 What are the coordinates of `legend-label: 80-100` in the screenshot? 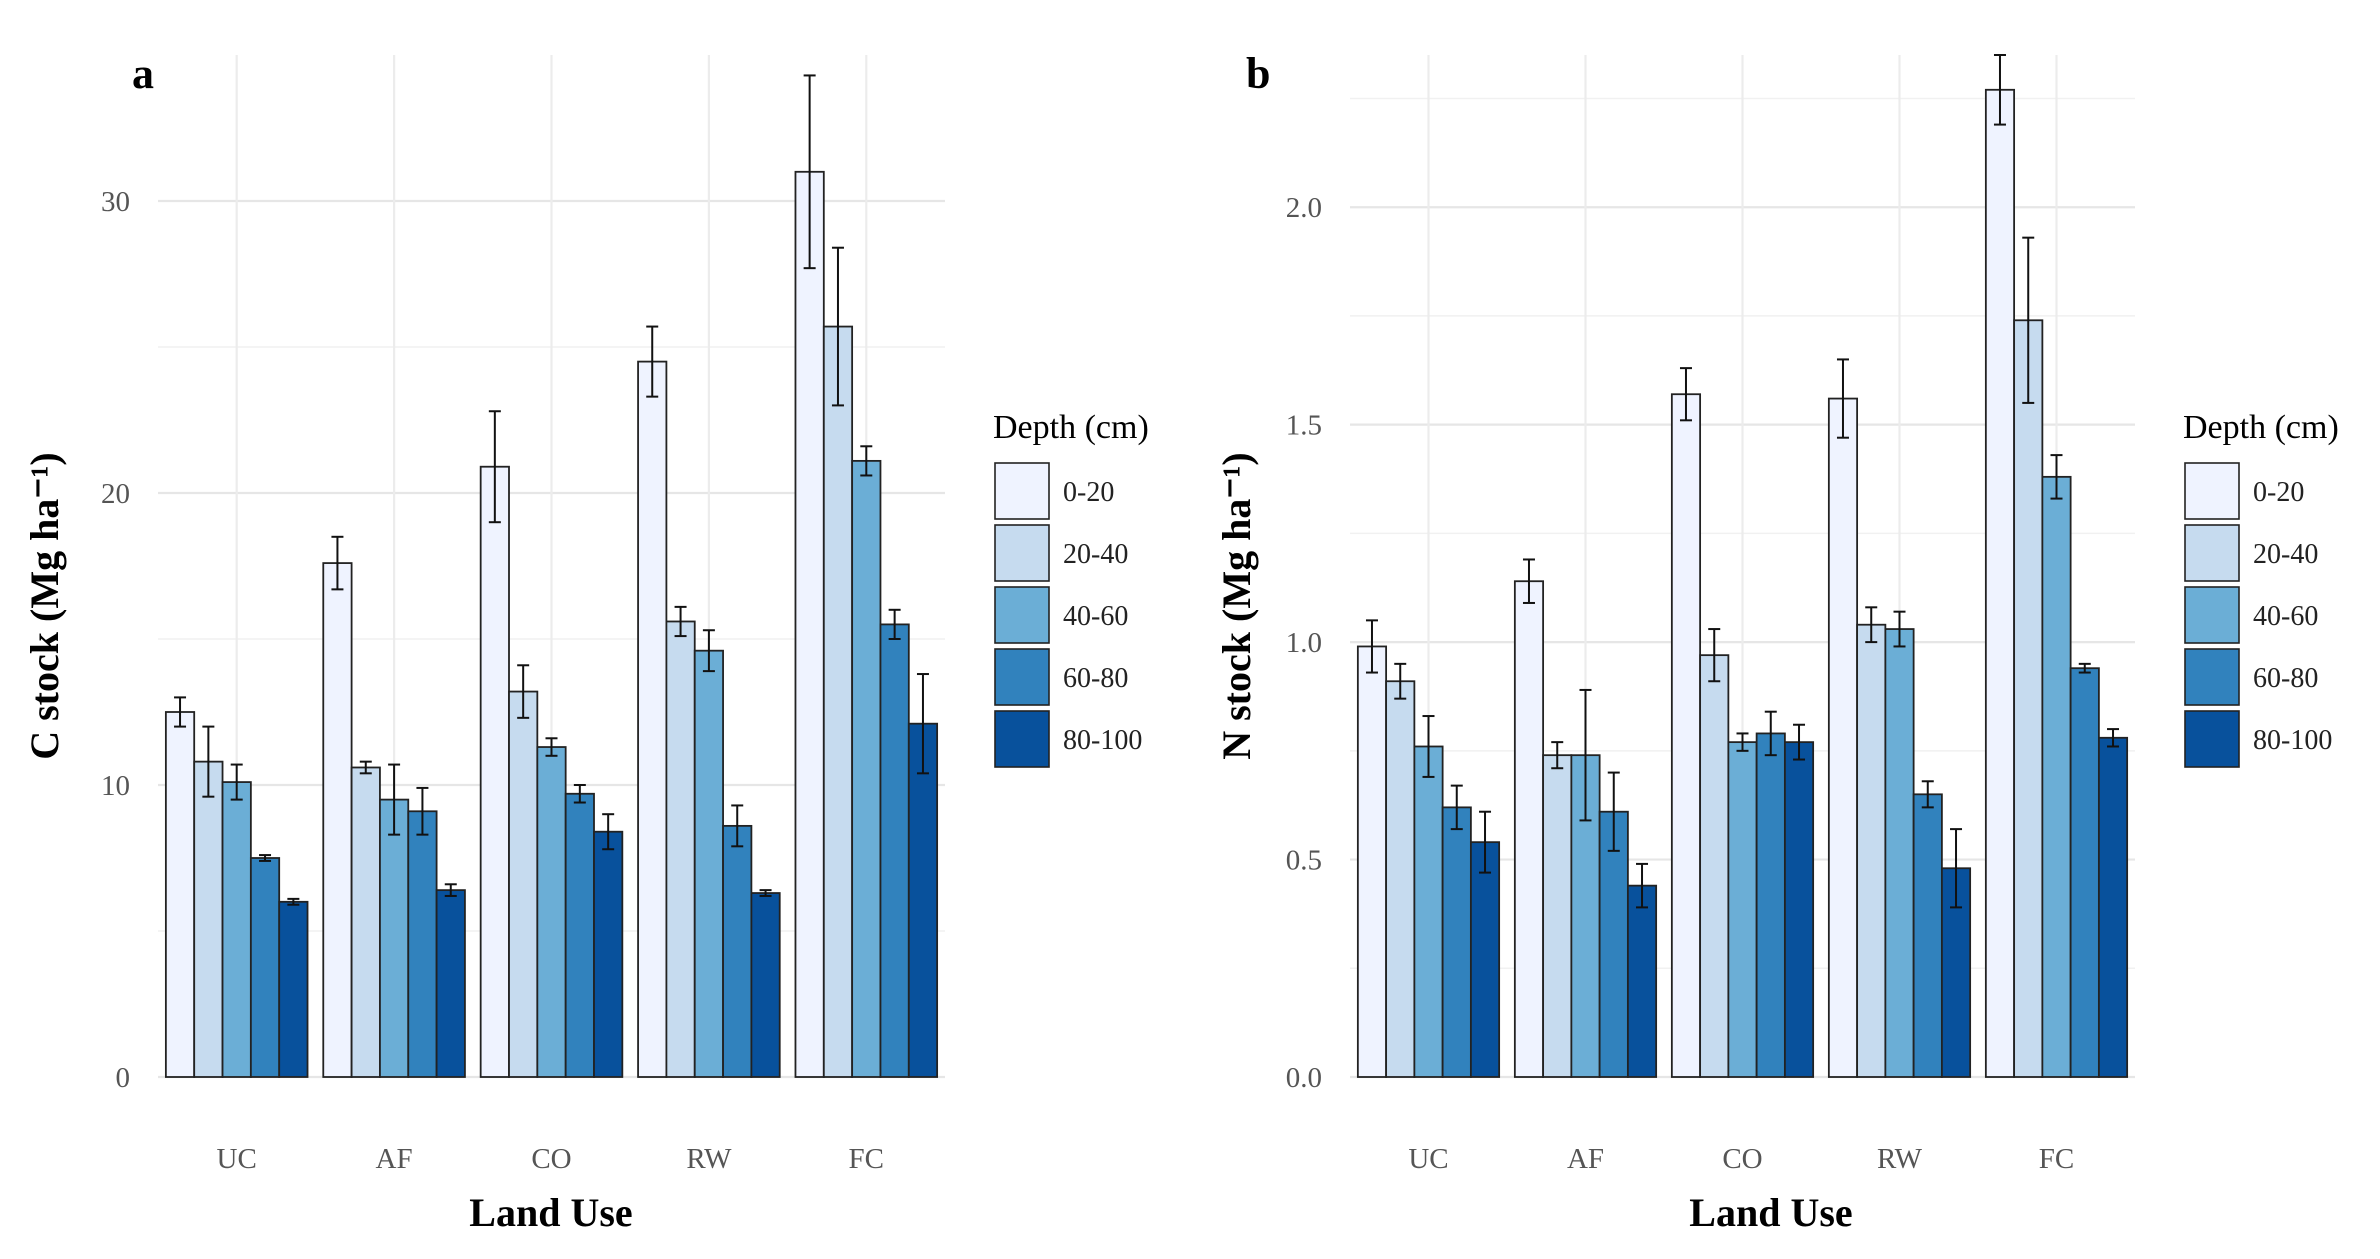 It's located at (1102, 740).